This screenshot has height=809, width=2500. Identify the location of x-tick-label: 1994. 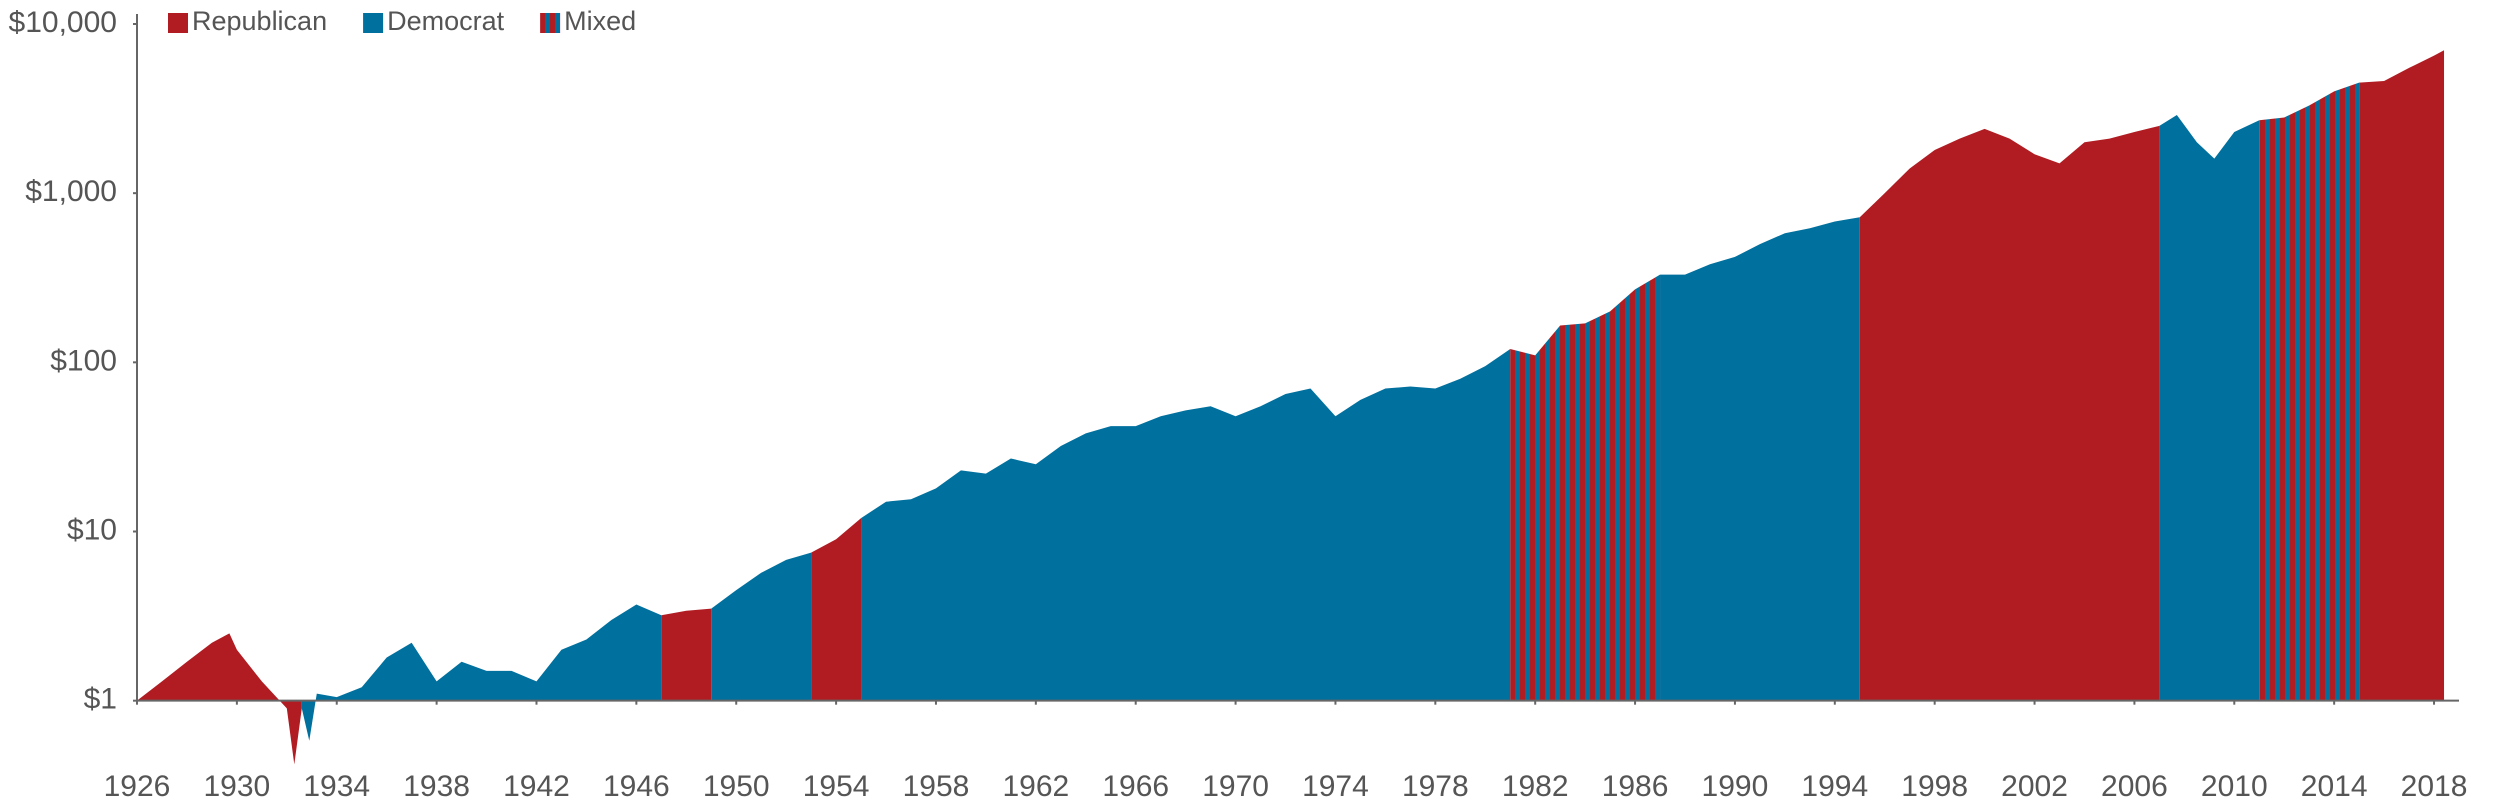
(1834, 786).